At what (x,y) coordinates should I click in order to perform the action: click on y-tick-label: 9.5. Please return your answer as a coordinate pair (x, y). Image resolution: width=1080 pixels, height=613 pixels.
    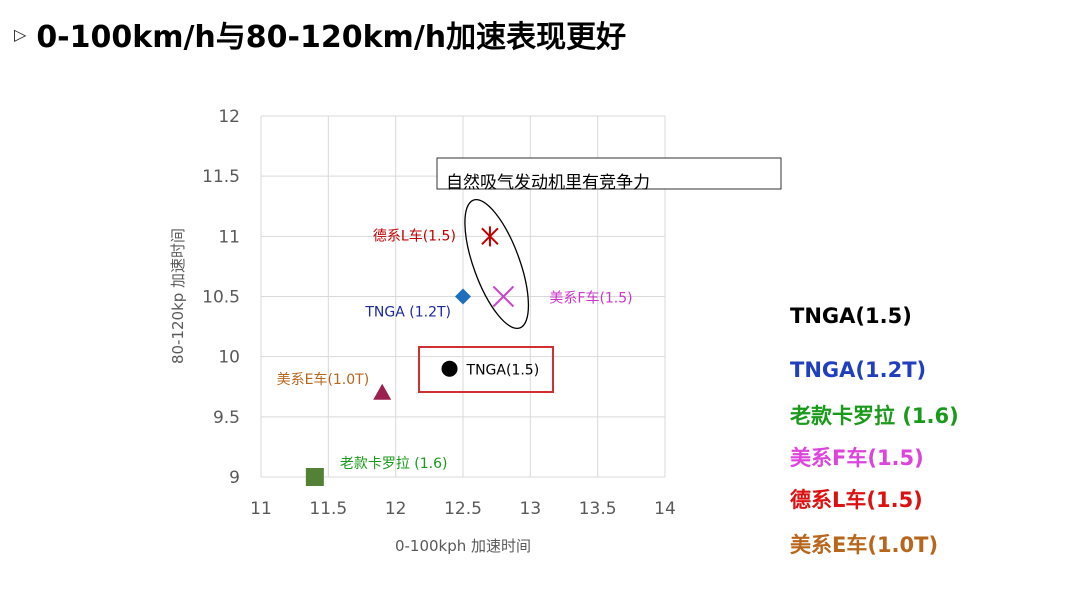
    Looking at the image, I should click on (226, 418).